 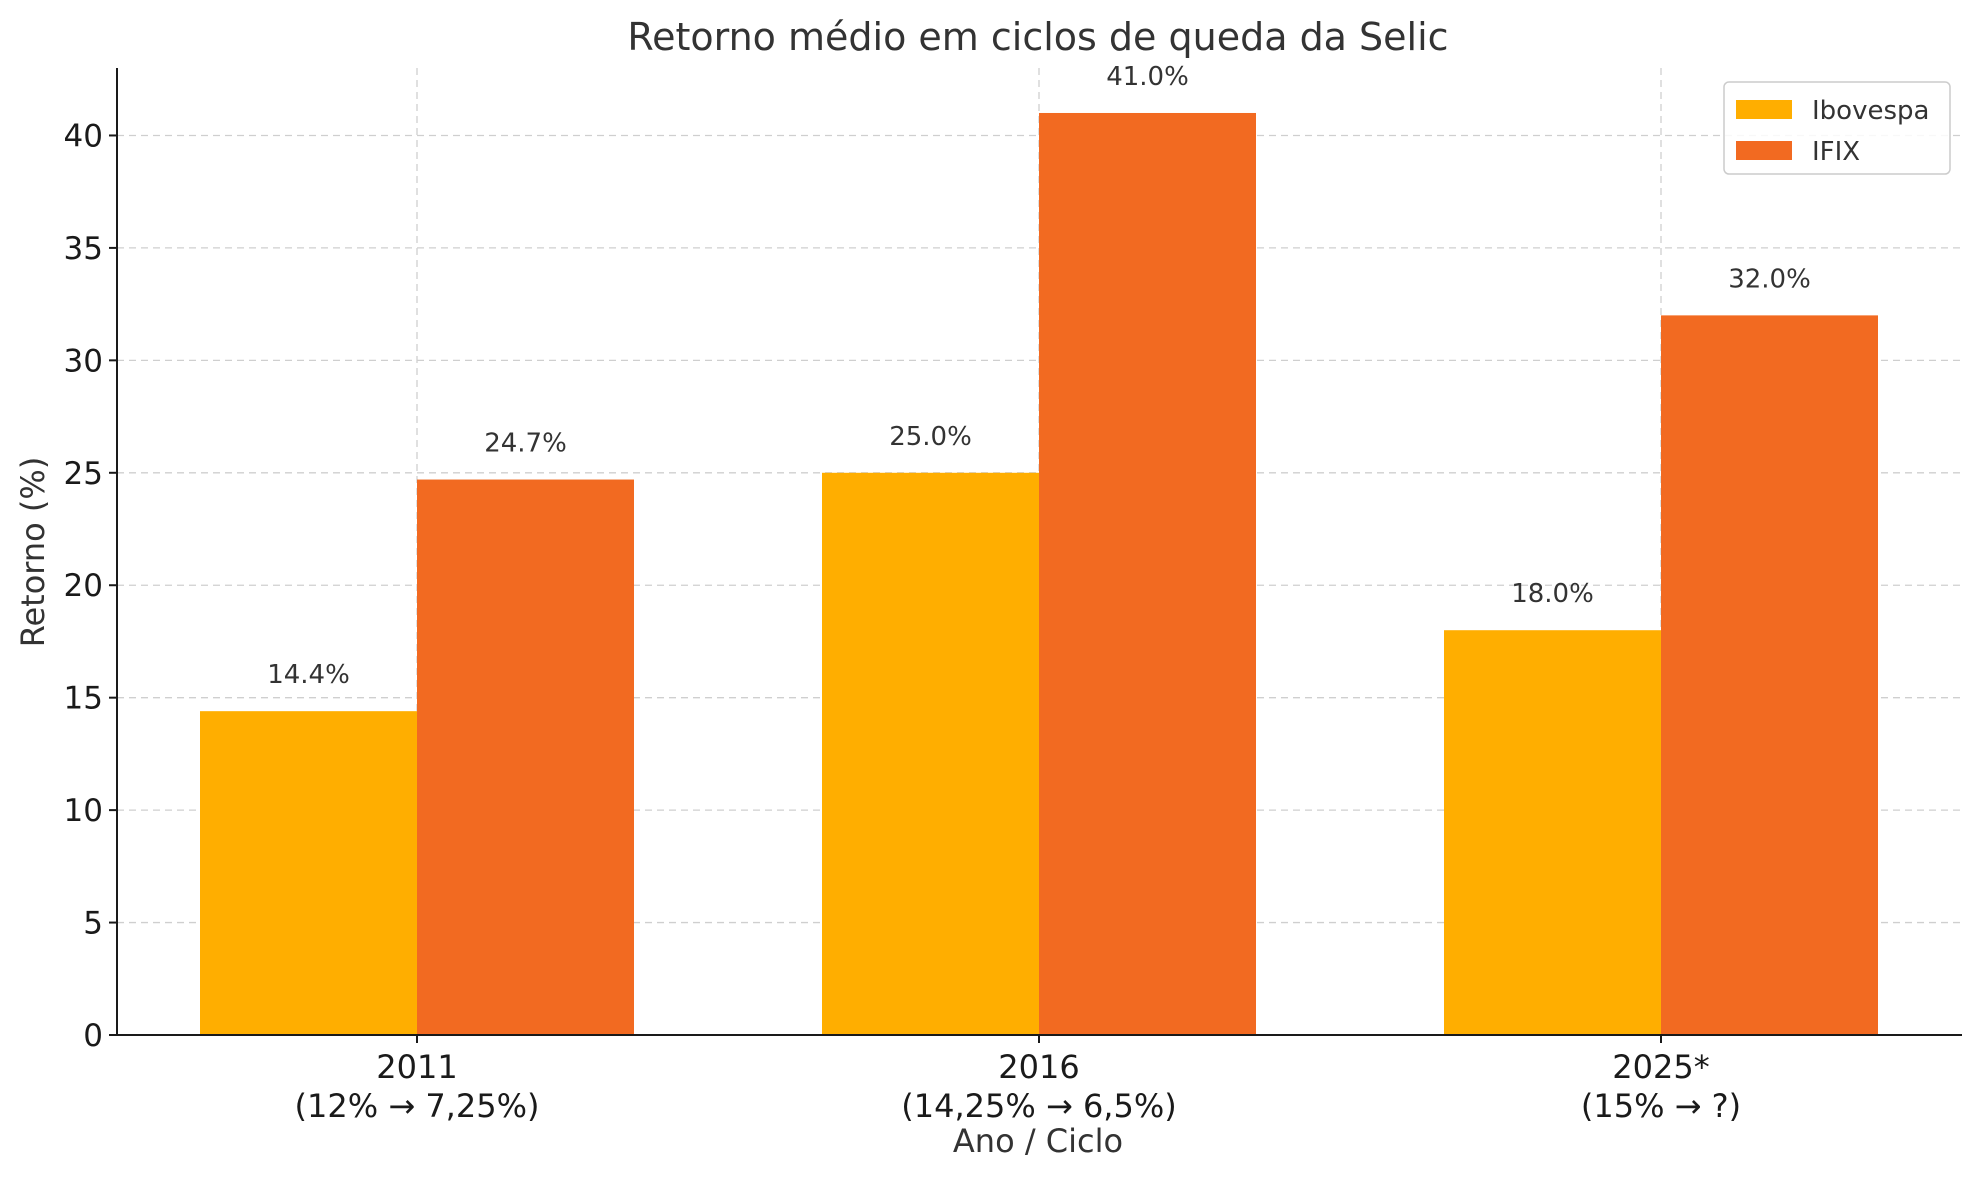 I want to click on bar-value-label: 18.0%, so click(x=1552, y=594).